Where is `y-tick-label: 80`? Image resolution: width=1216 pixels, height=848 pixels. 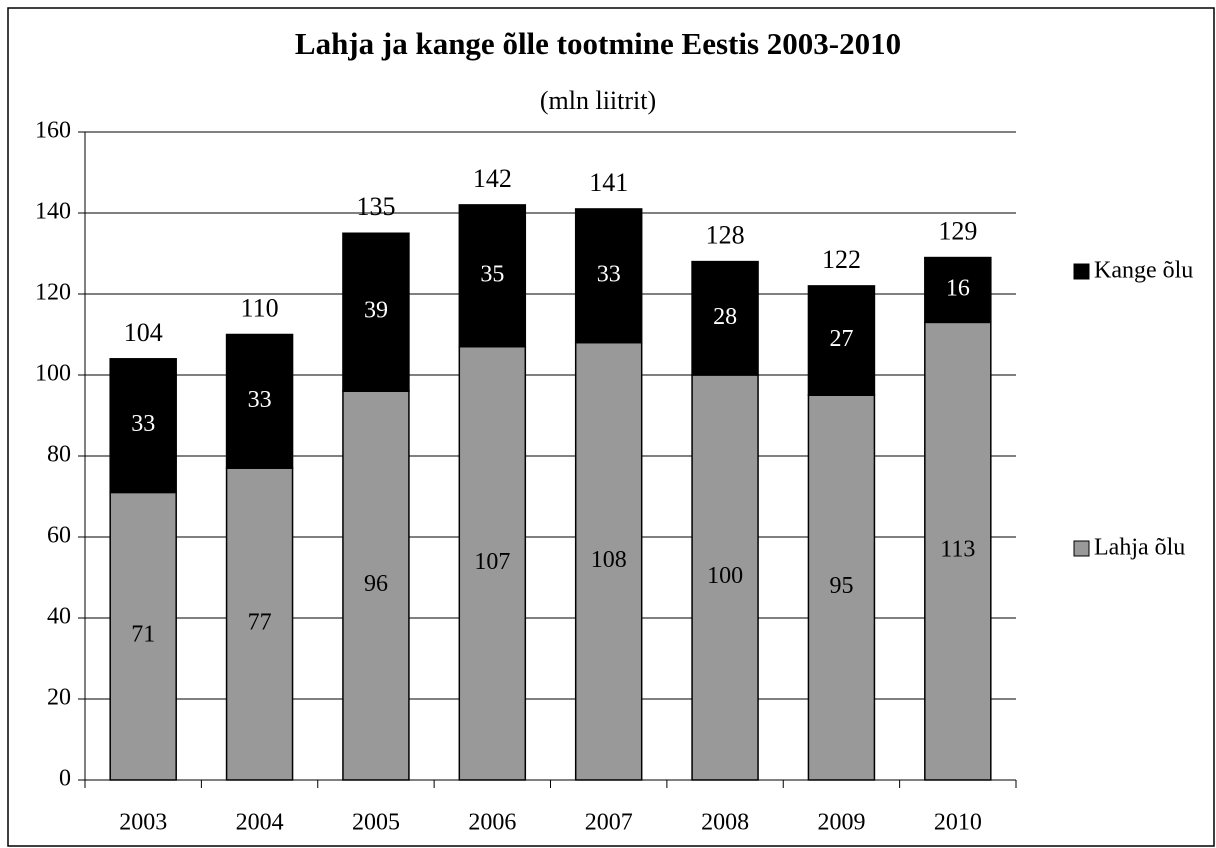 y-tick-label: 80 is located at coordinates (59, 455).